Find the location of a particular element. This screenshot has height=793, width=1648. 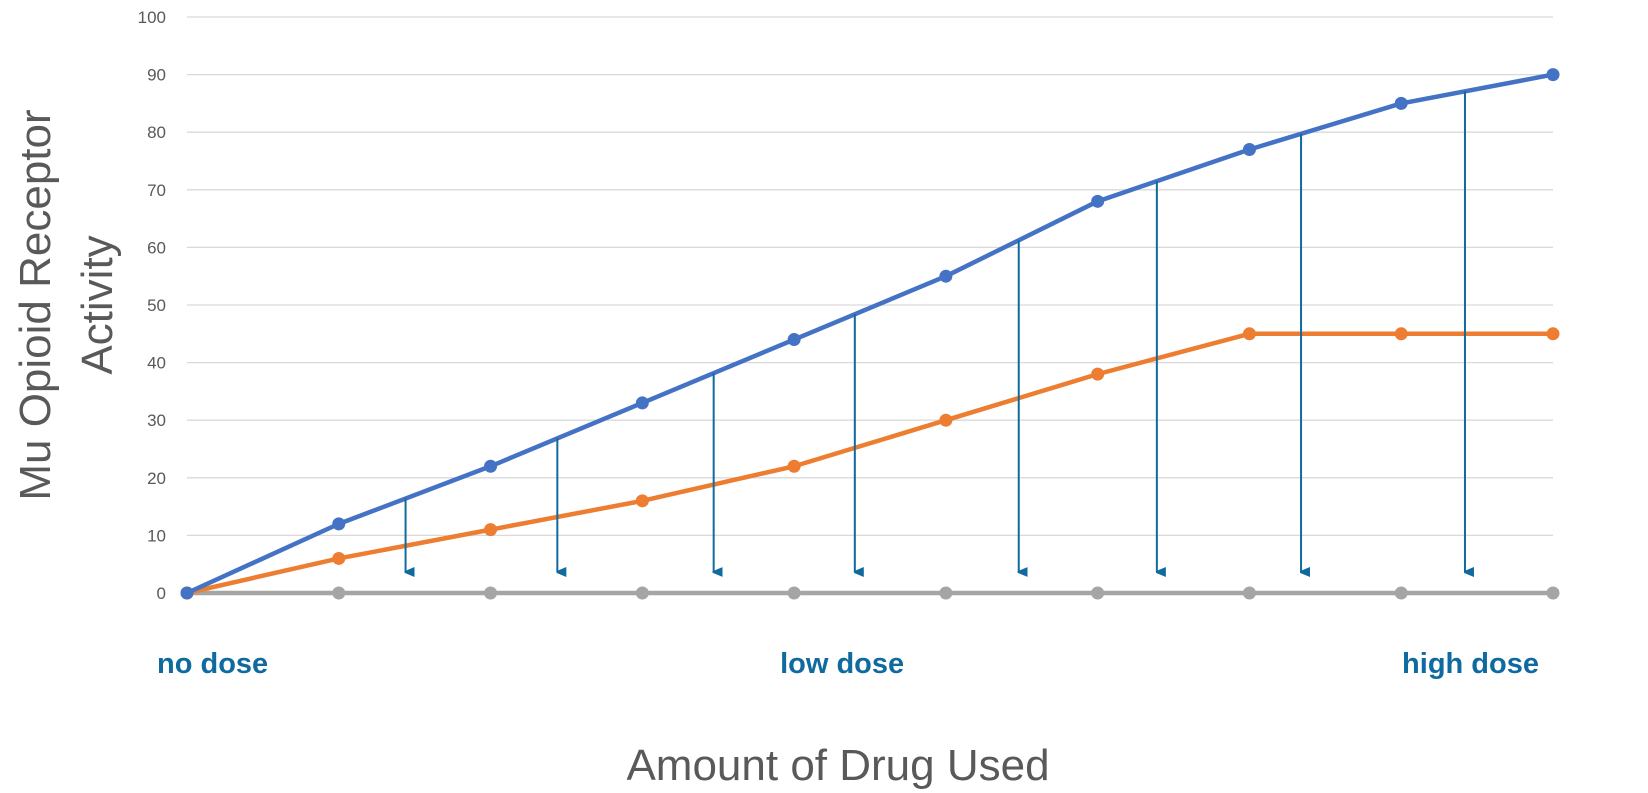

y-axis-title-line2: Activity is located at coordinates (97, 304).